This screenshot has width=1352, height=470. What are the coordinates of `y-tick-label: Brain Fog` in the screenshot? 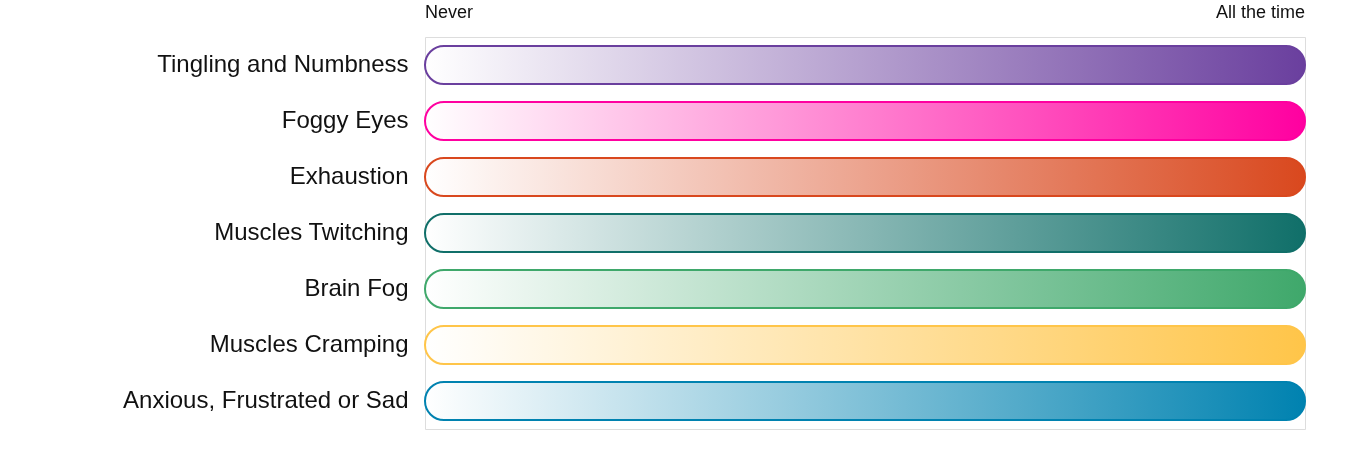 It's located at (356, 287).